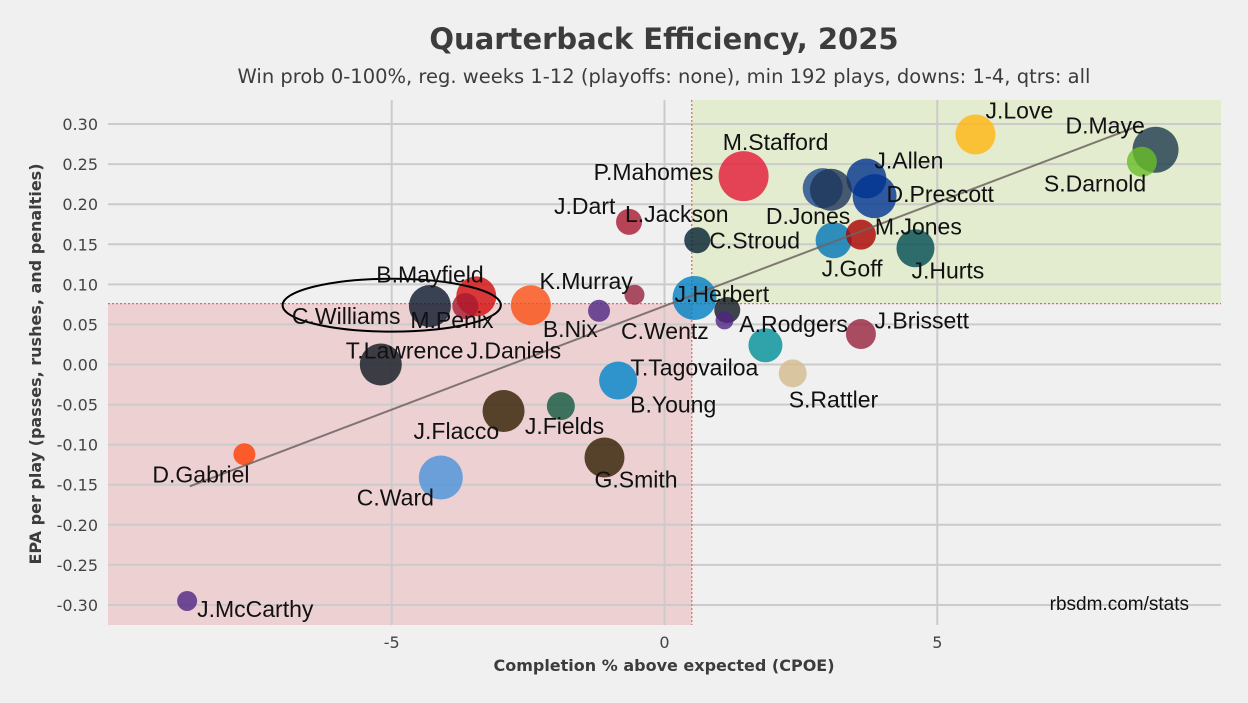  I want to click on x-tick-label: -5, so click(392, 642).